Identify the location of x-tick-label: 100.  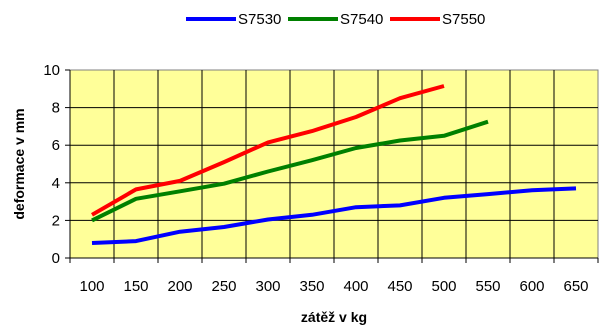
(91, 286).